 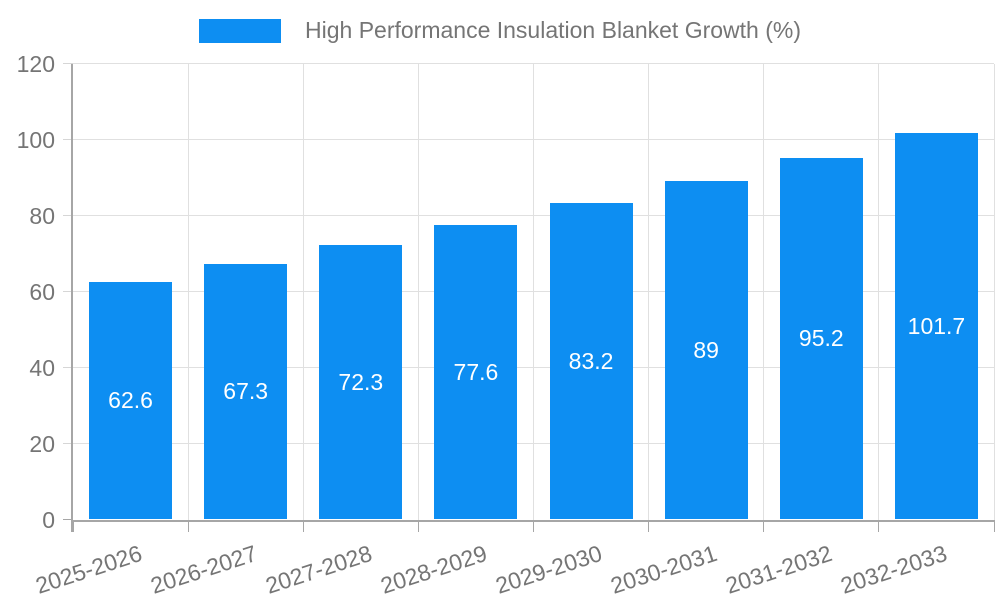 I want to click on bar: 72.3, so click(x=361, y=382).